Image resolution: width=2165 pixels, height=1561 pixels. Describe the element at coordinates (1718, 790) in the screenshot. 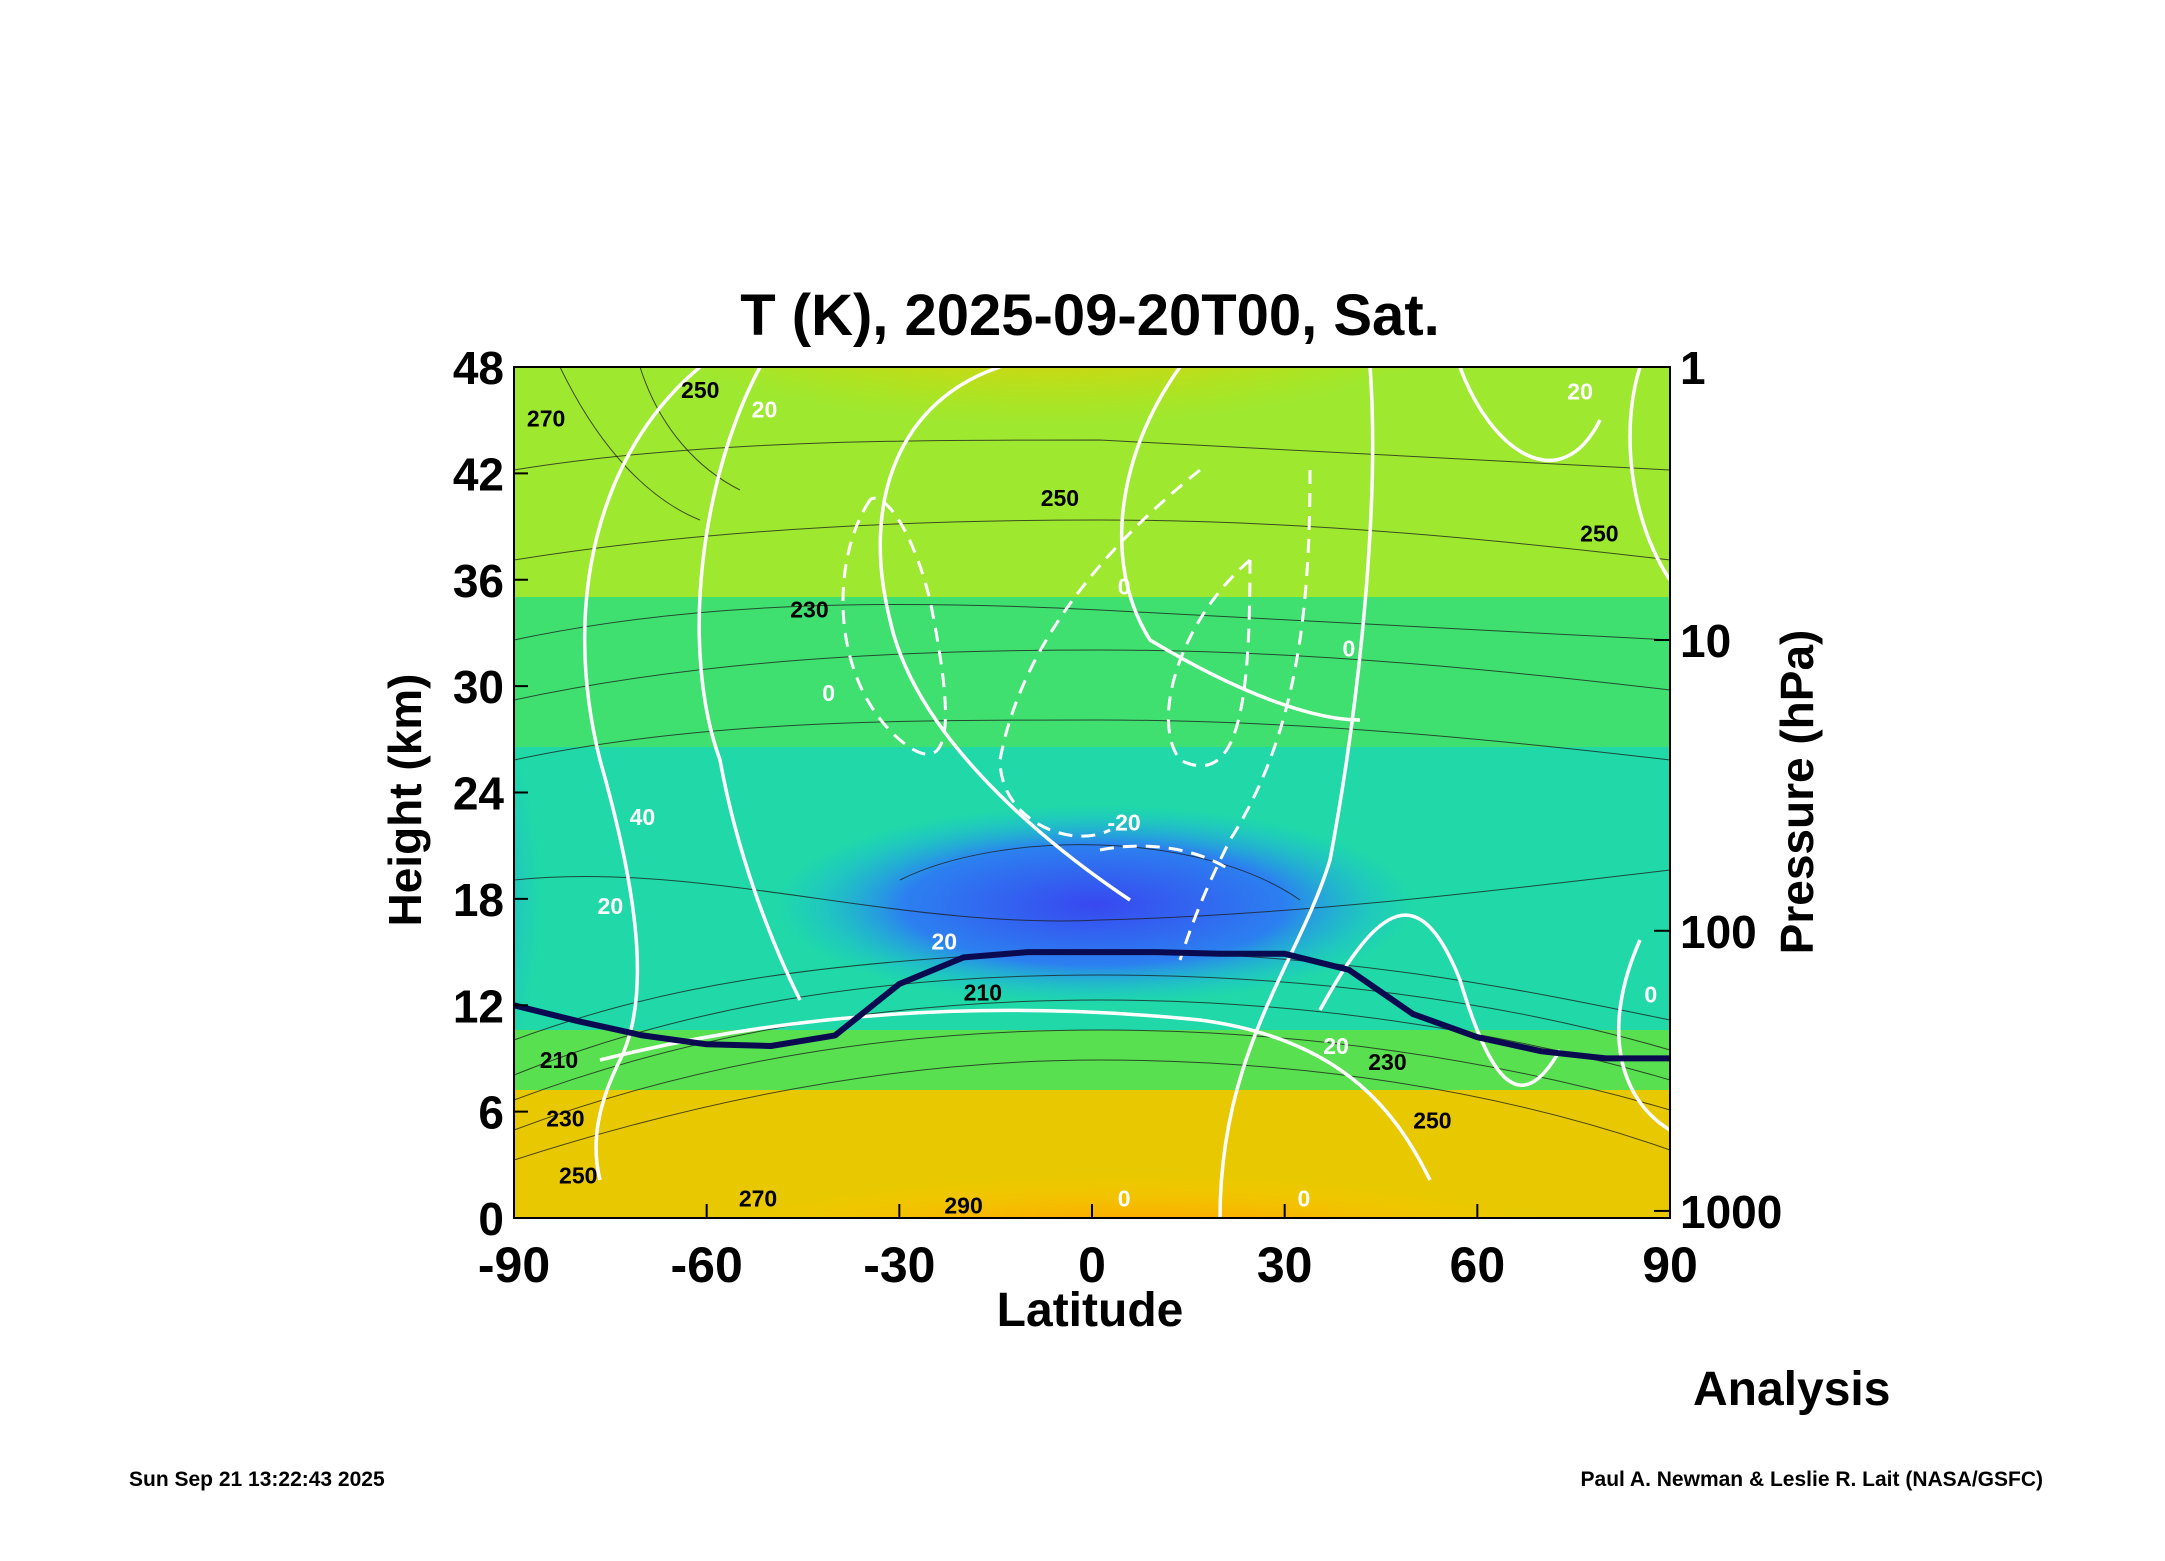

I see `y-axis-right: 1 10 100 1000` at that location.